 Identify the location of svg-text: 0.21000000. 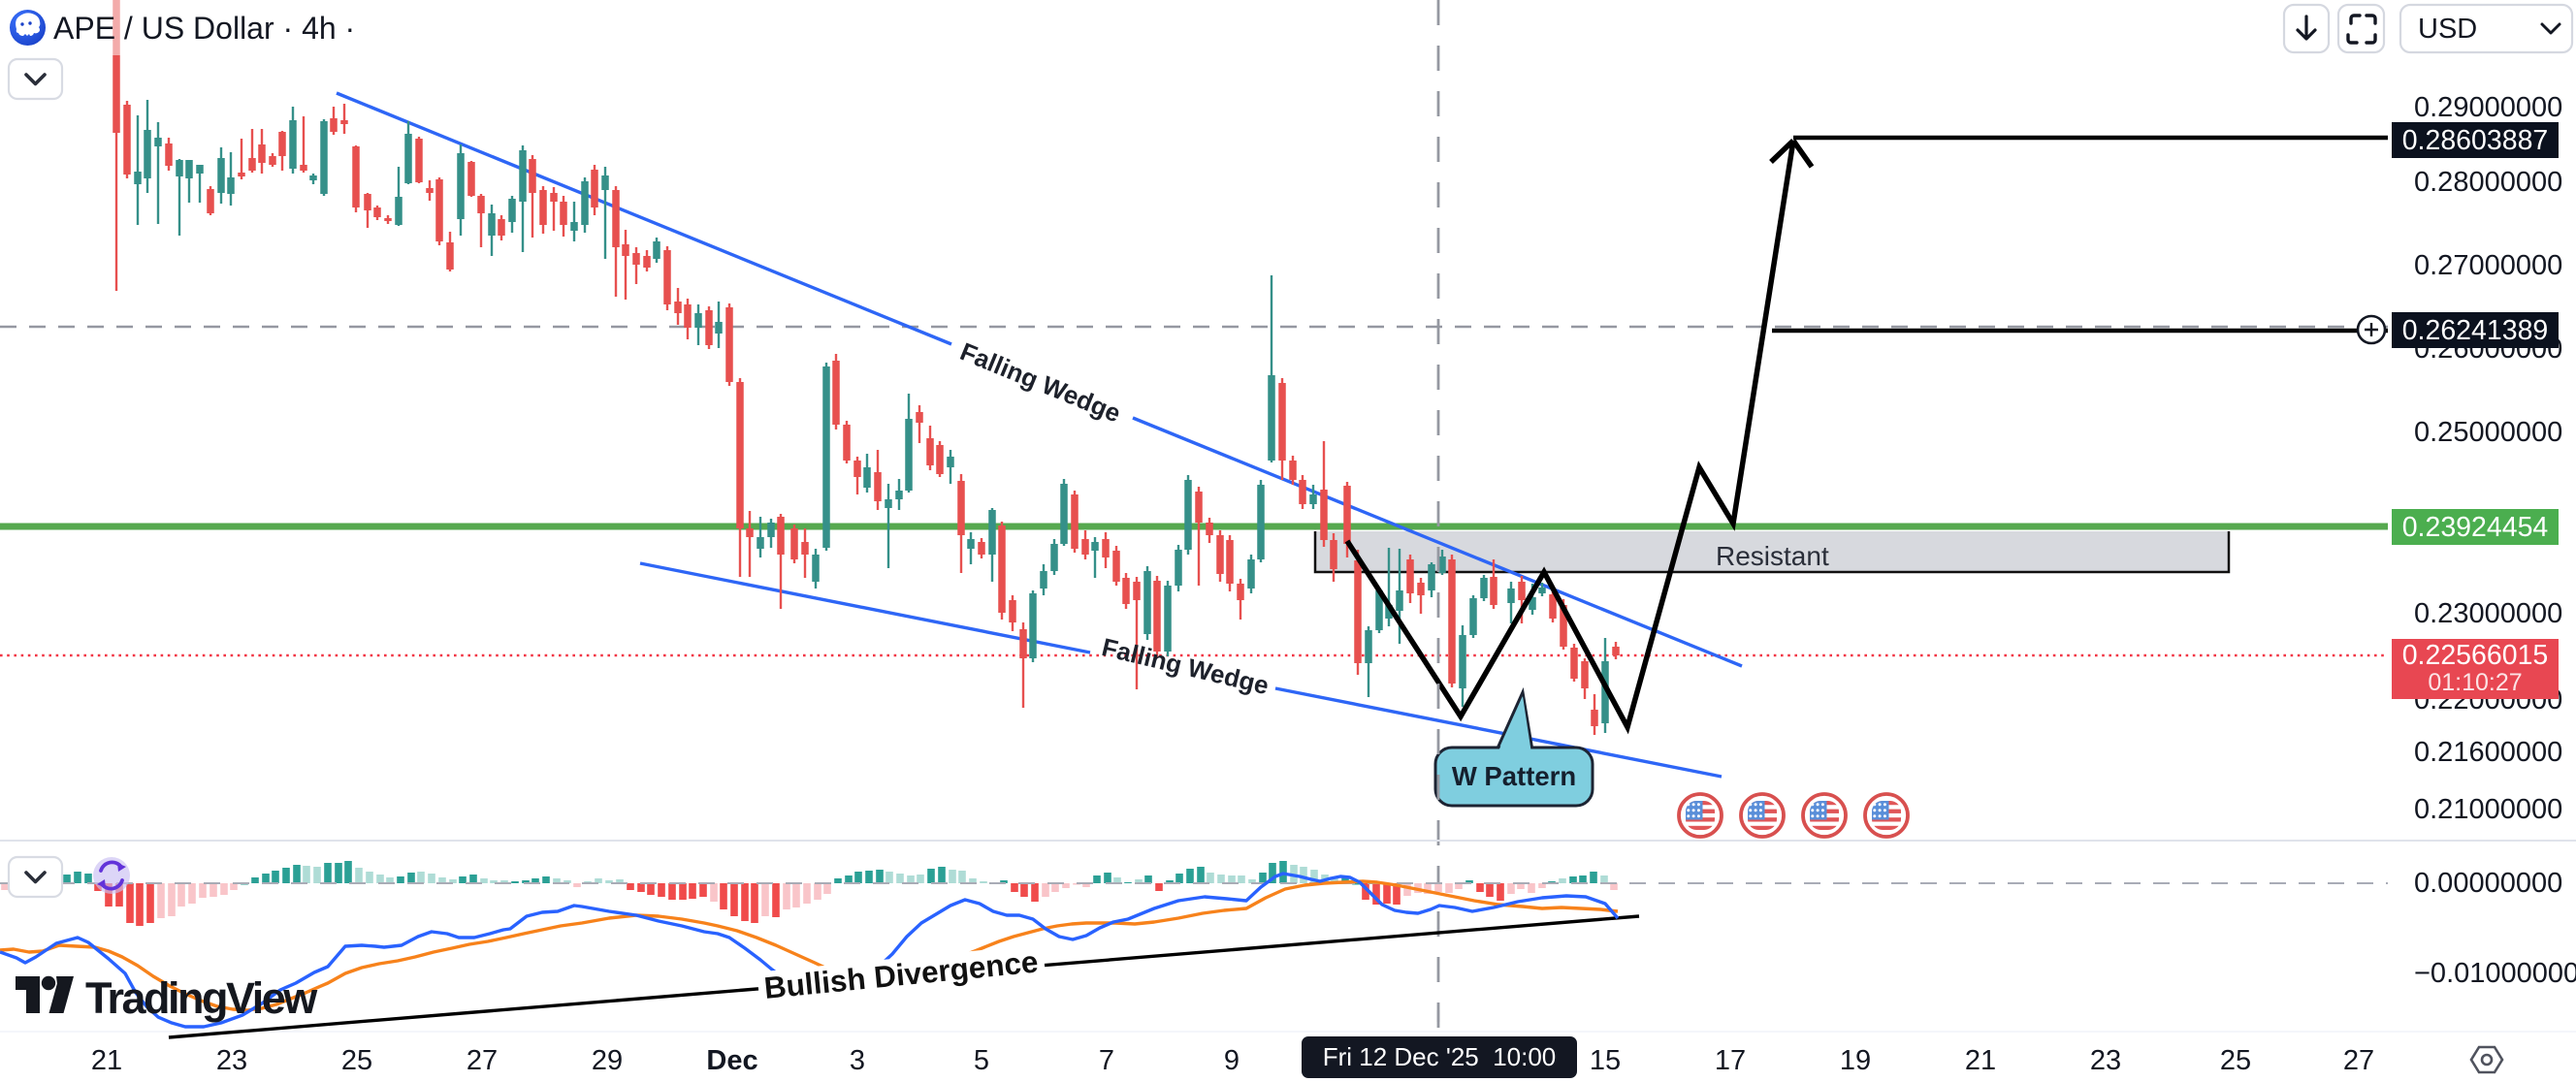
(2488, 809).